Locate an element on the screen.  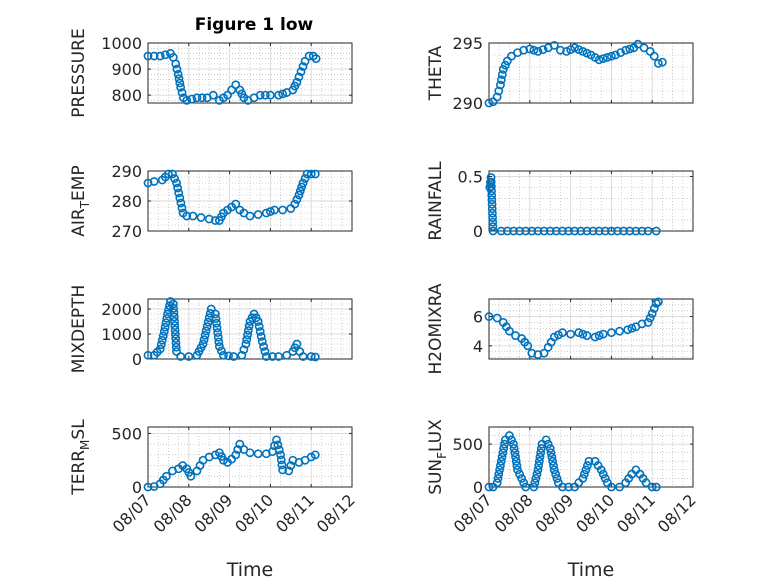
subplot-right-1: 290 295 THETA is located at coordinates (560, 73).